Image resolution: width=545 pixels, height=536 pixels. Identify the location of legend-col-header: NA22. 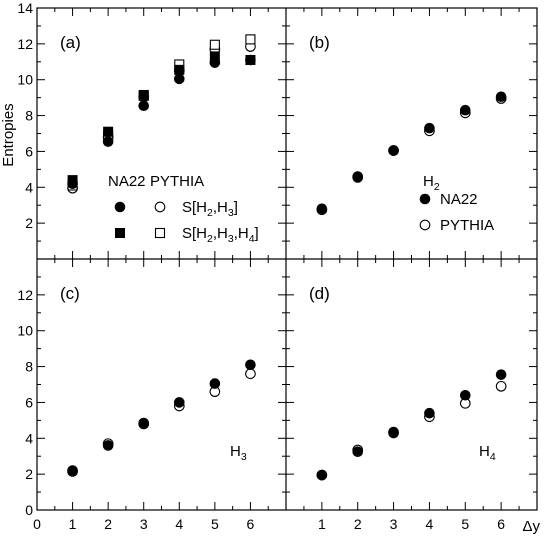
(127, 181).